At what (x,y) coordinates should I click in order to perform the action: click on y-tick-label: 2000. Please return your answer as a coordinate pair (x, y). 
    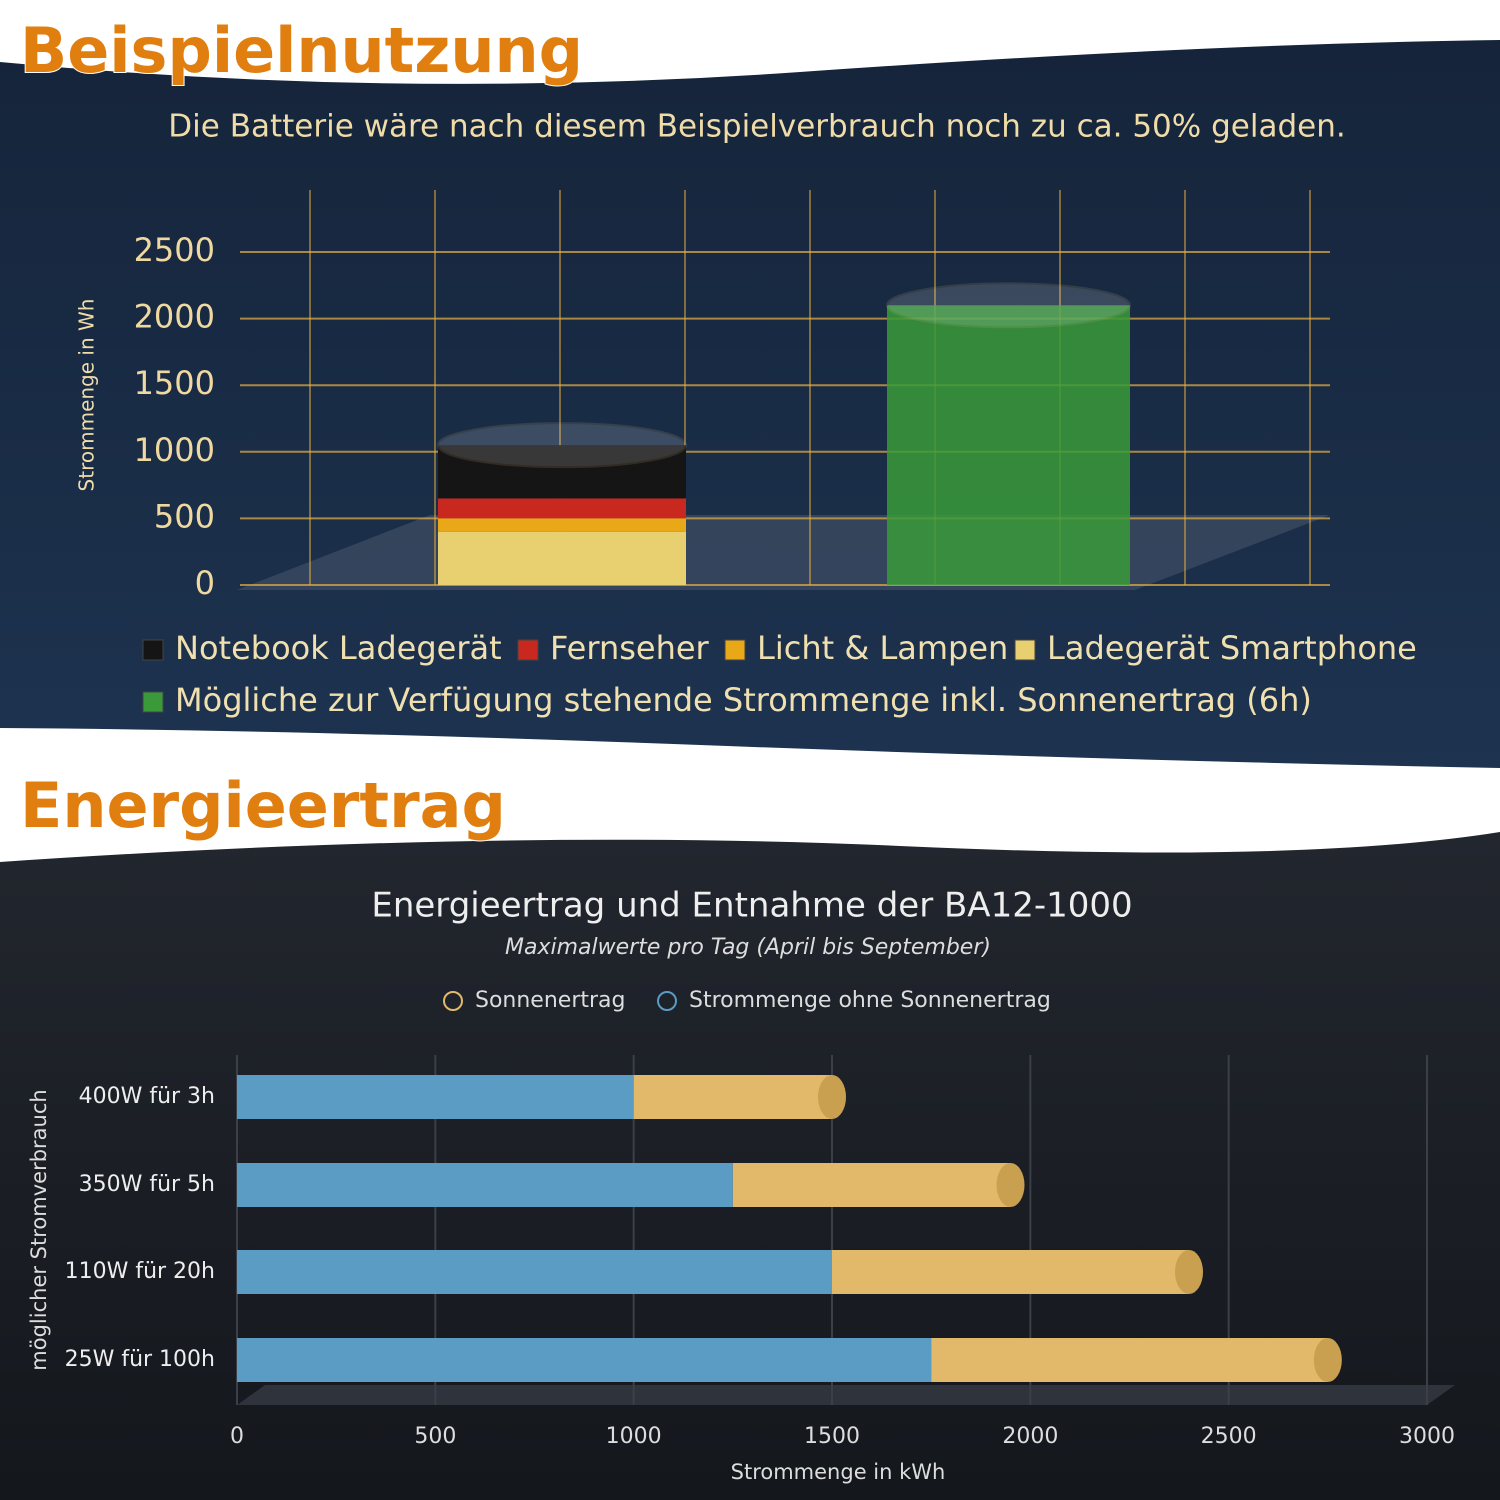
    Looking at the image, I should click on (174, 317).